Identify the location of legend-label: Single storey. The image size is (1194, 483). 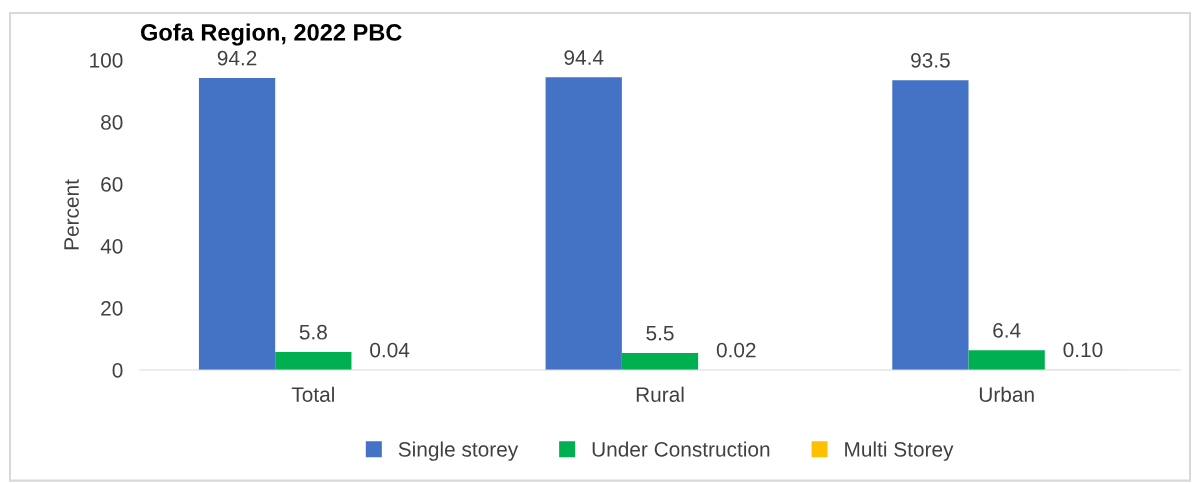
(458, 451).